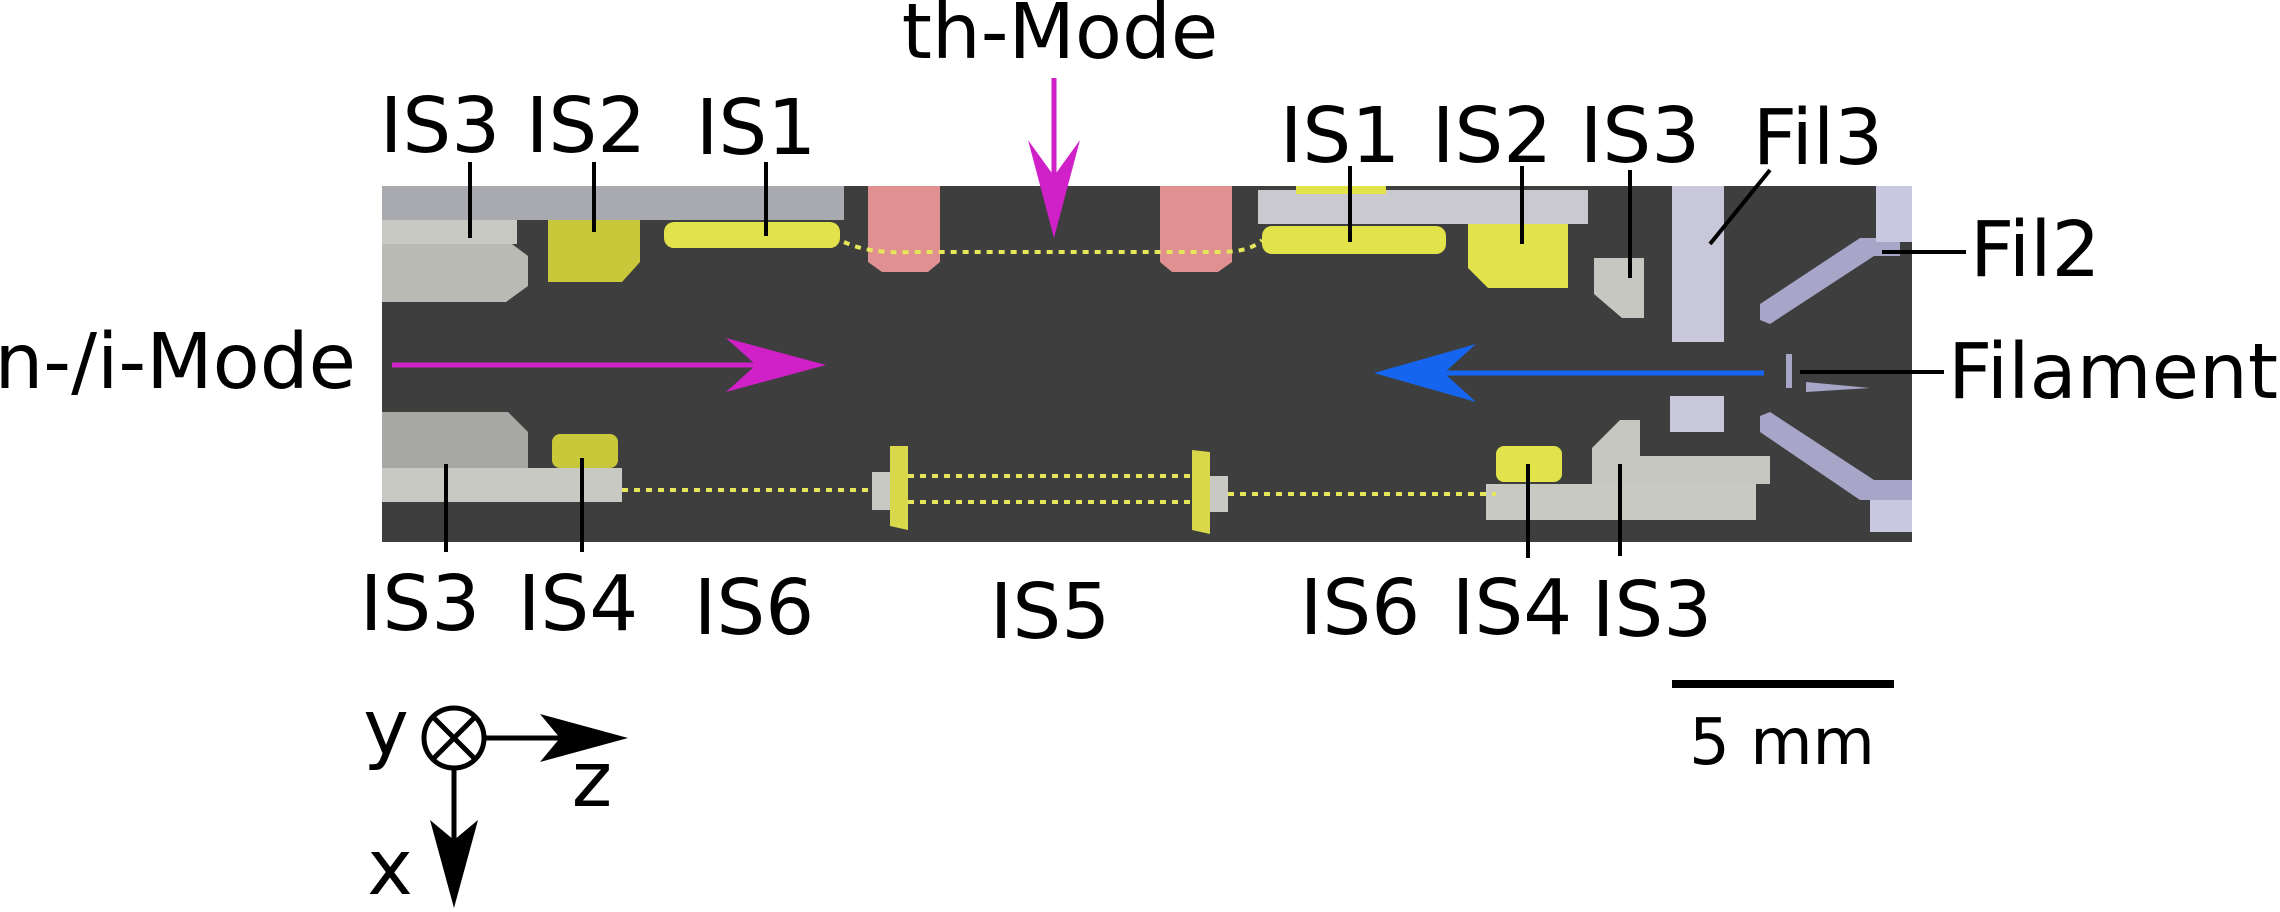  What do you see at coordinates (1830, 281) in the screenshot?
I see `fil2-upper-arm` at bounding box center [1830, 281].